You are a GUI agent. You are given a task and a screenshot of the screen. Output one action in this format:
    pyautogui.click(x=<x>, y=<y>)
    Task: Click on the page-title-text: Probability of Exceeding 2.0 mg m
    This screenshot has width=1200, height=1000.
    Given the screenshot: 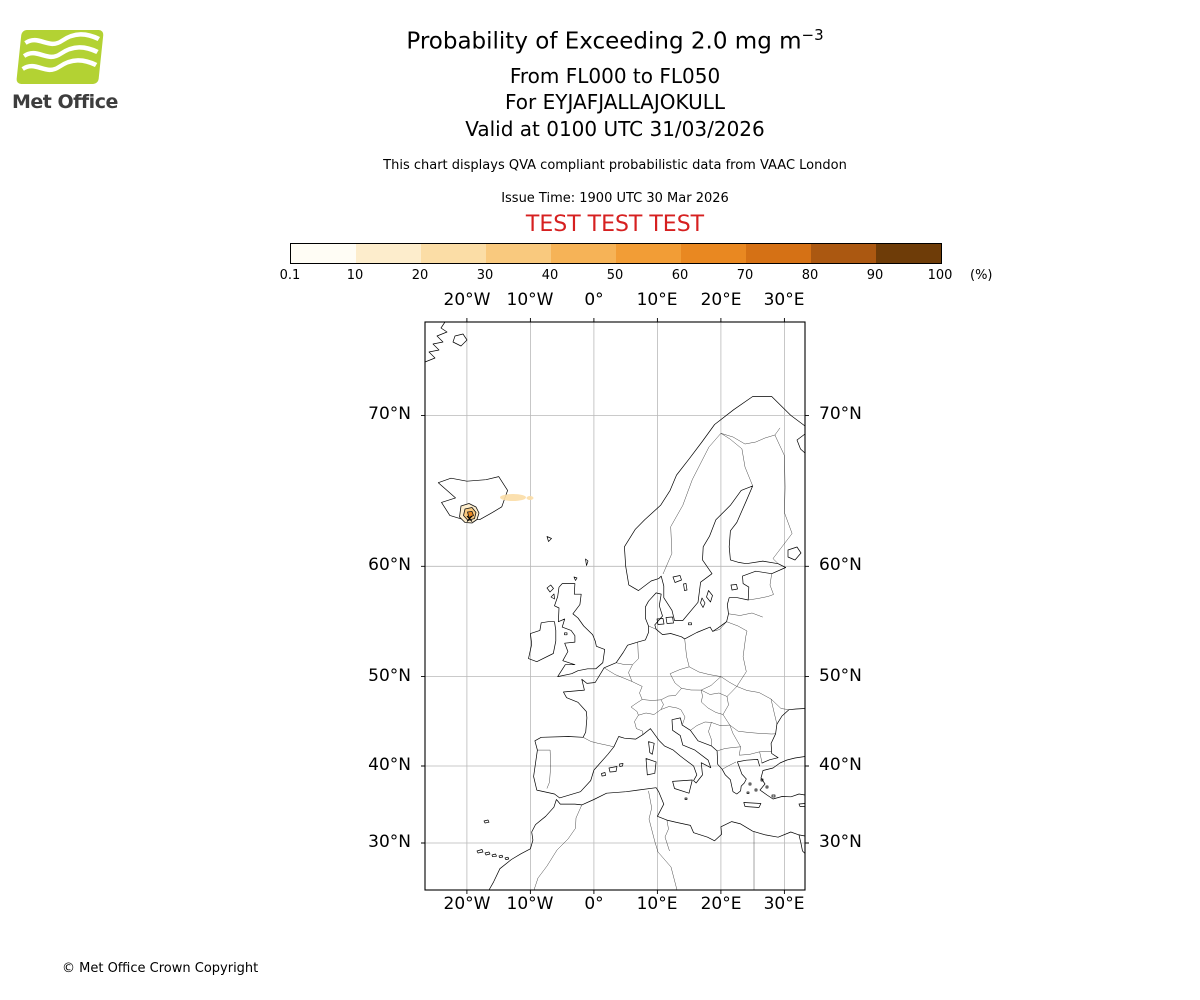 What is the action you would take?
    pyautogui.click(x=604, y=41)
    